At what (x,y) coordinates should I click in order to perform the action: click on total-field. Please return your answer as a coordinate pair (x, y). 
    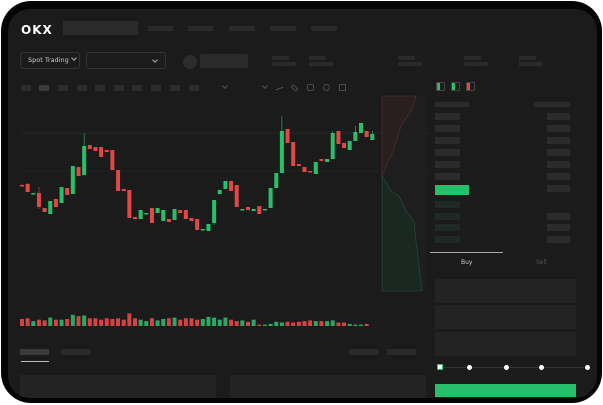
    Looking at the image, I should click on (505, 344).